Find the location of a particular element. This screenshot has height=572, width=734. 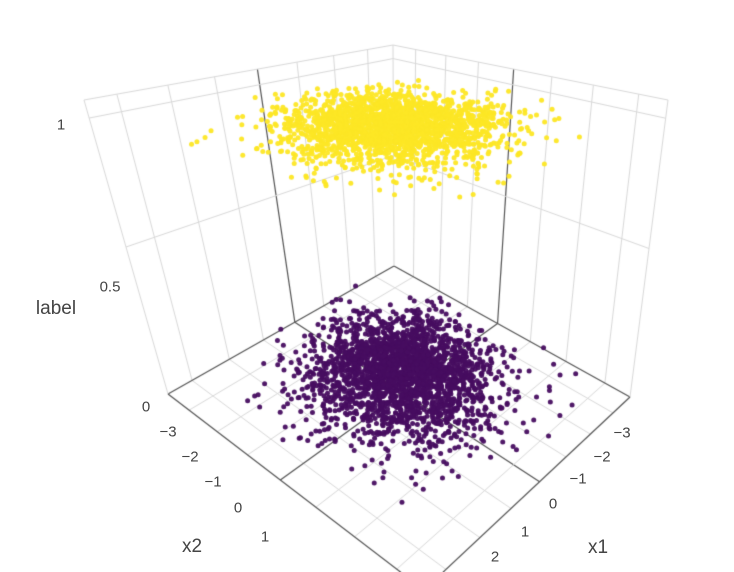

x2-tick-label: 0 is located at coordinates (238, 508).